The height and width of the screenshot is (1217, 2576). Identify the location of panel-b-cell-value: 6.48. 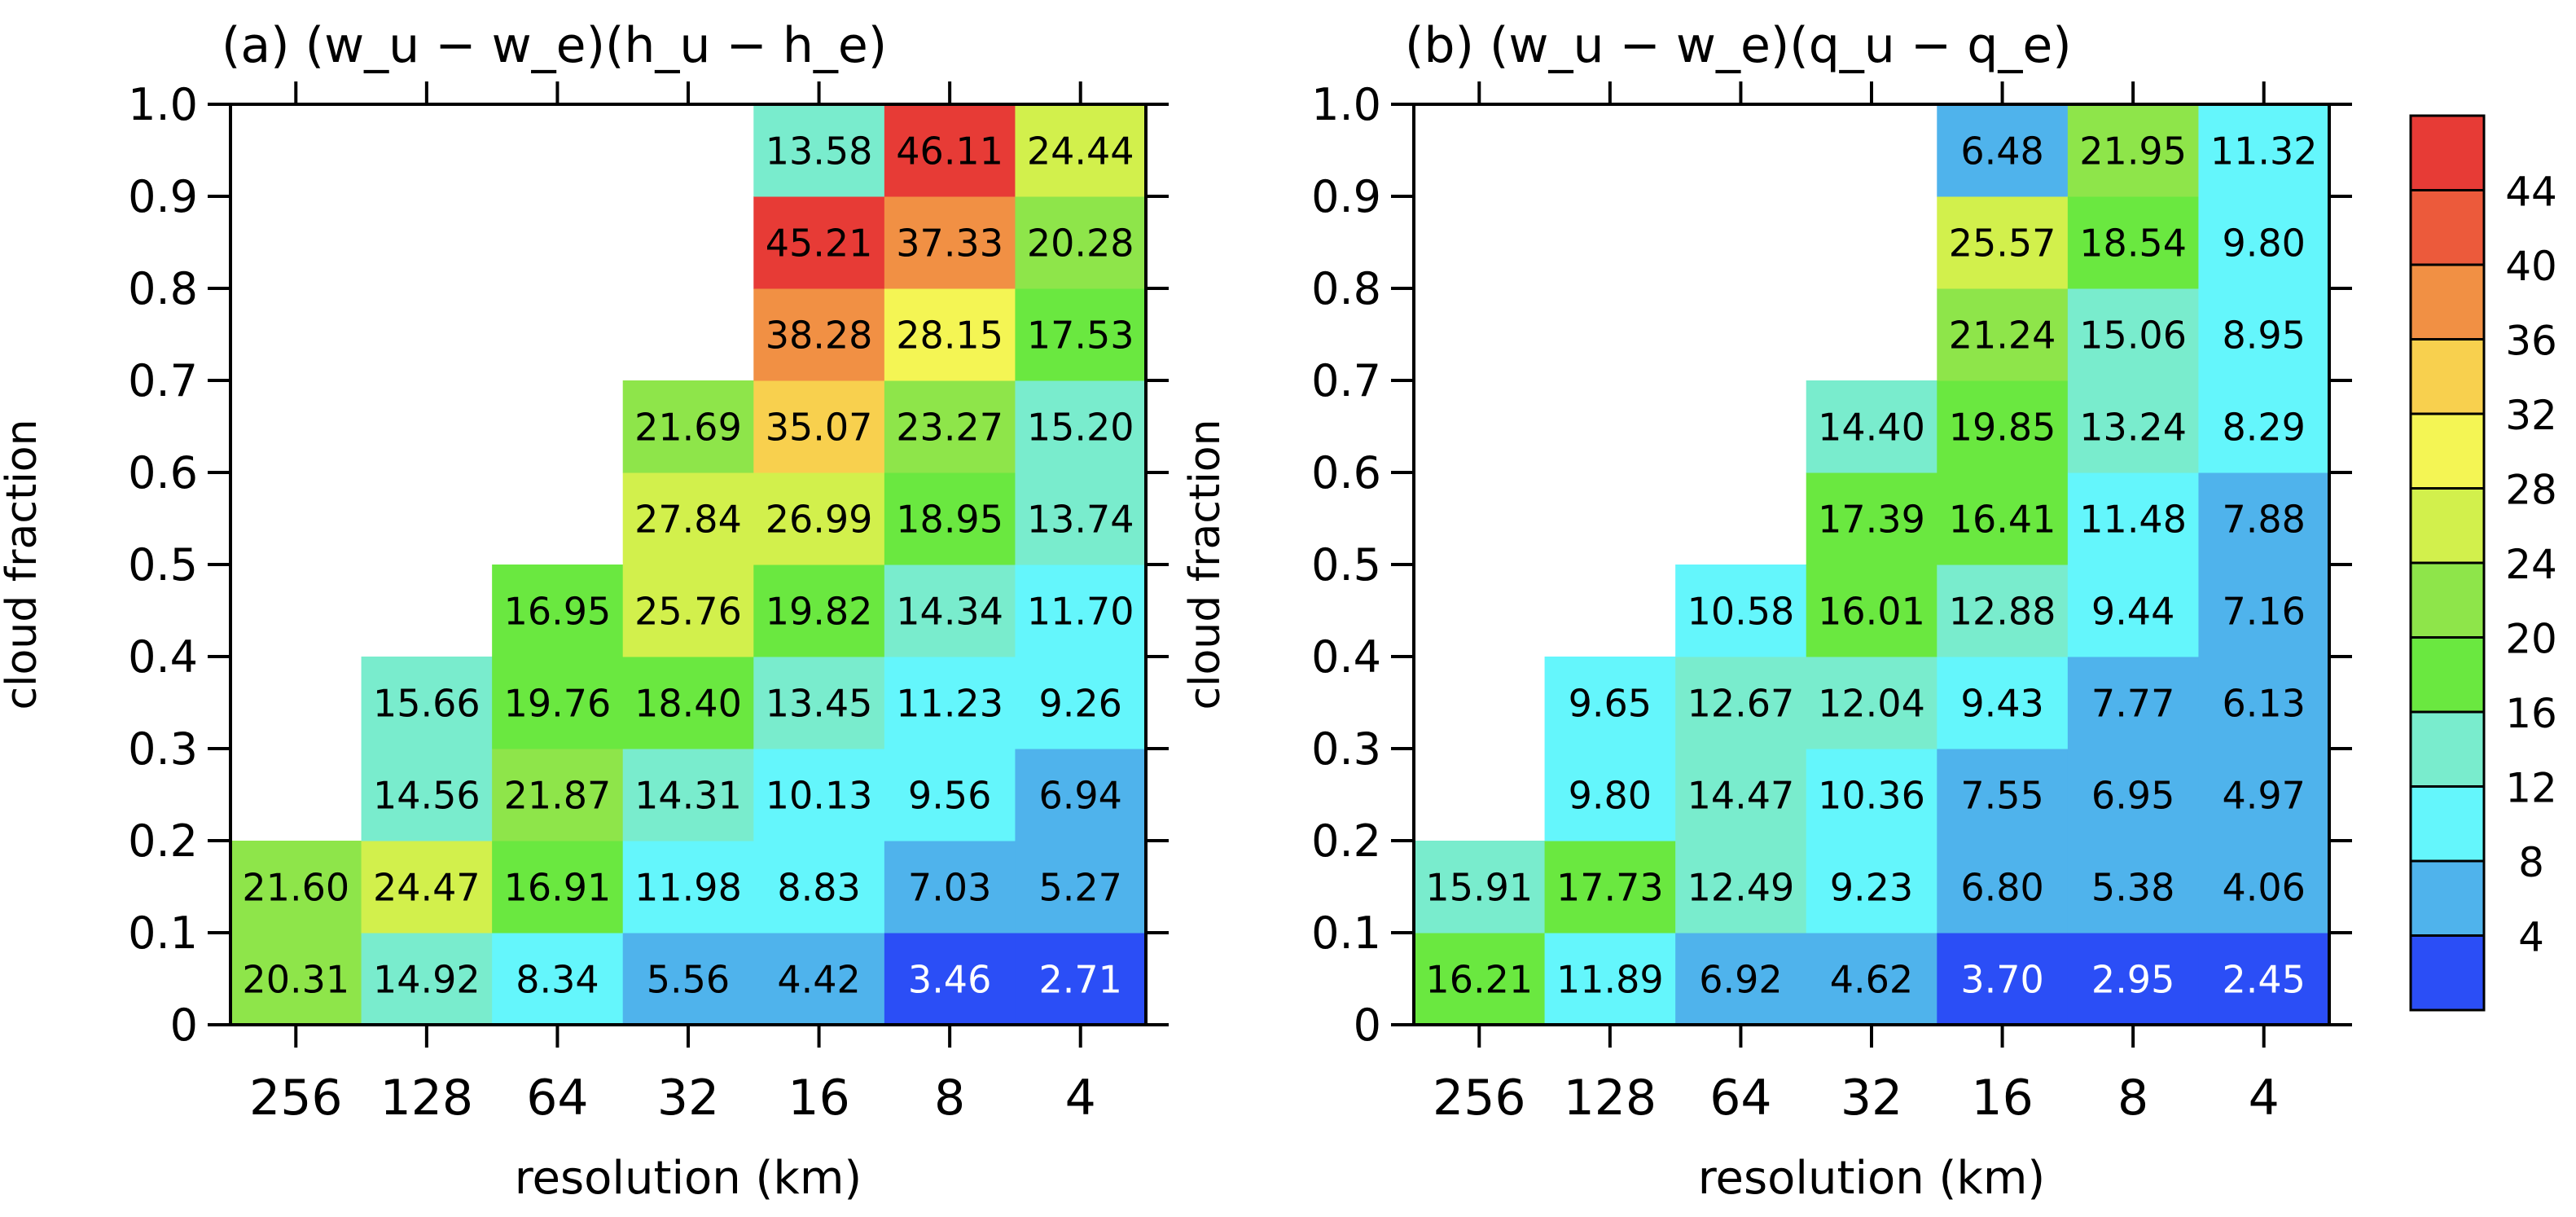
(2001, 152).